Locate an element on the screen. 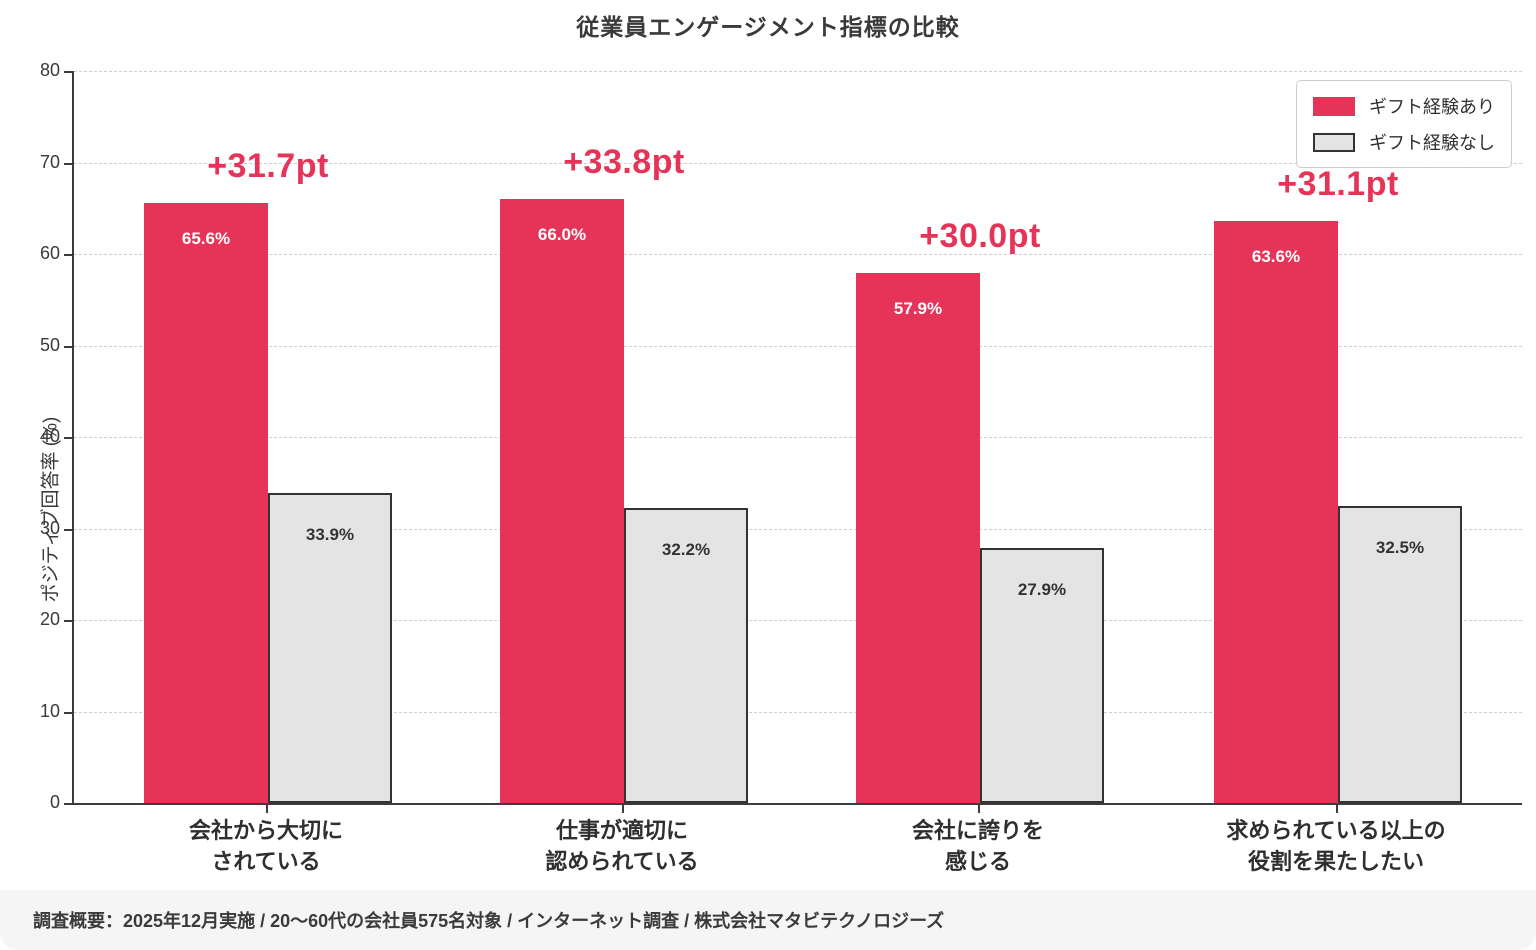 Image resolution: width=1536 pixels, height=950 pixels. annotation-diff-3: +31.1pt is located at coordinates (1338, 184).